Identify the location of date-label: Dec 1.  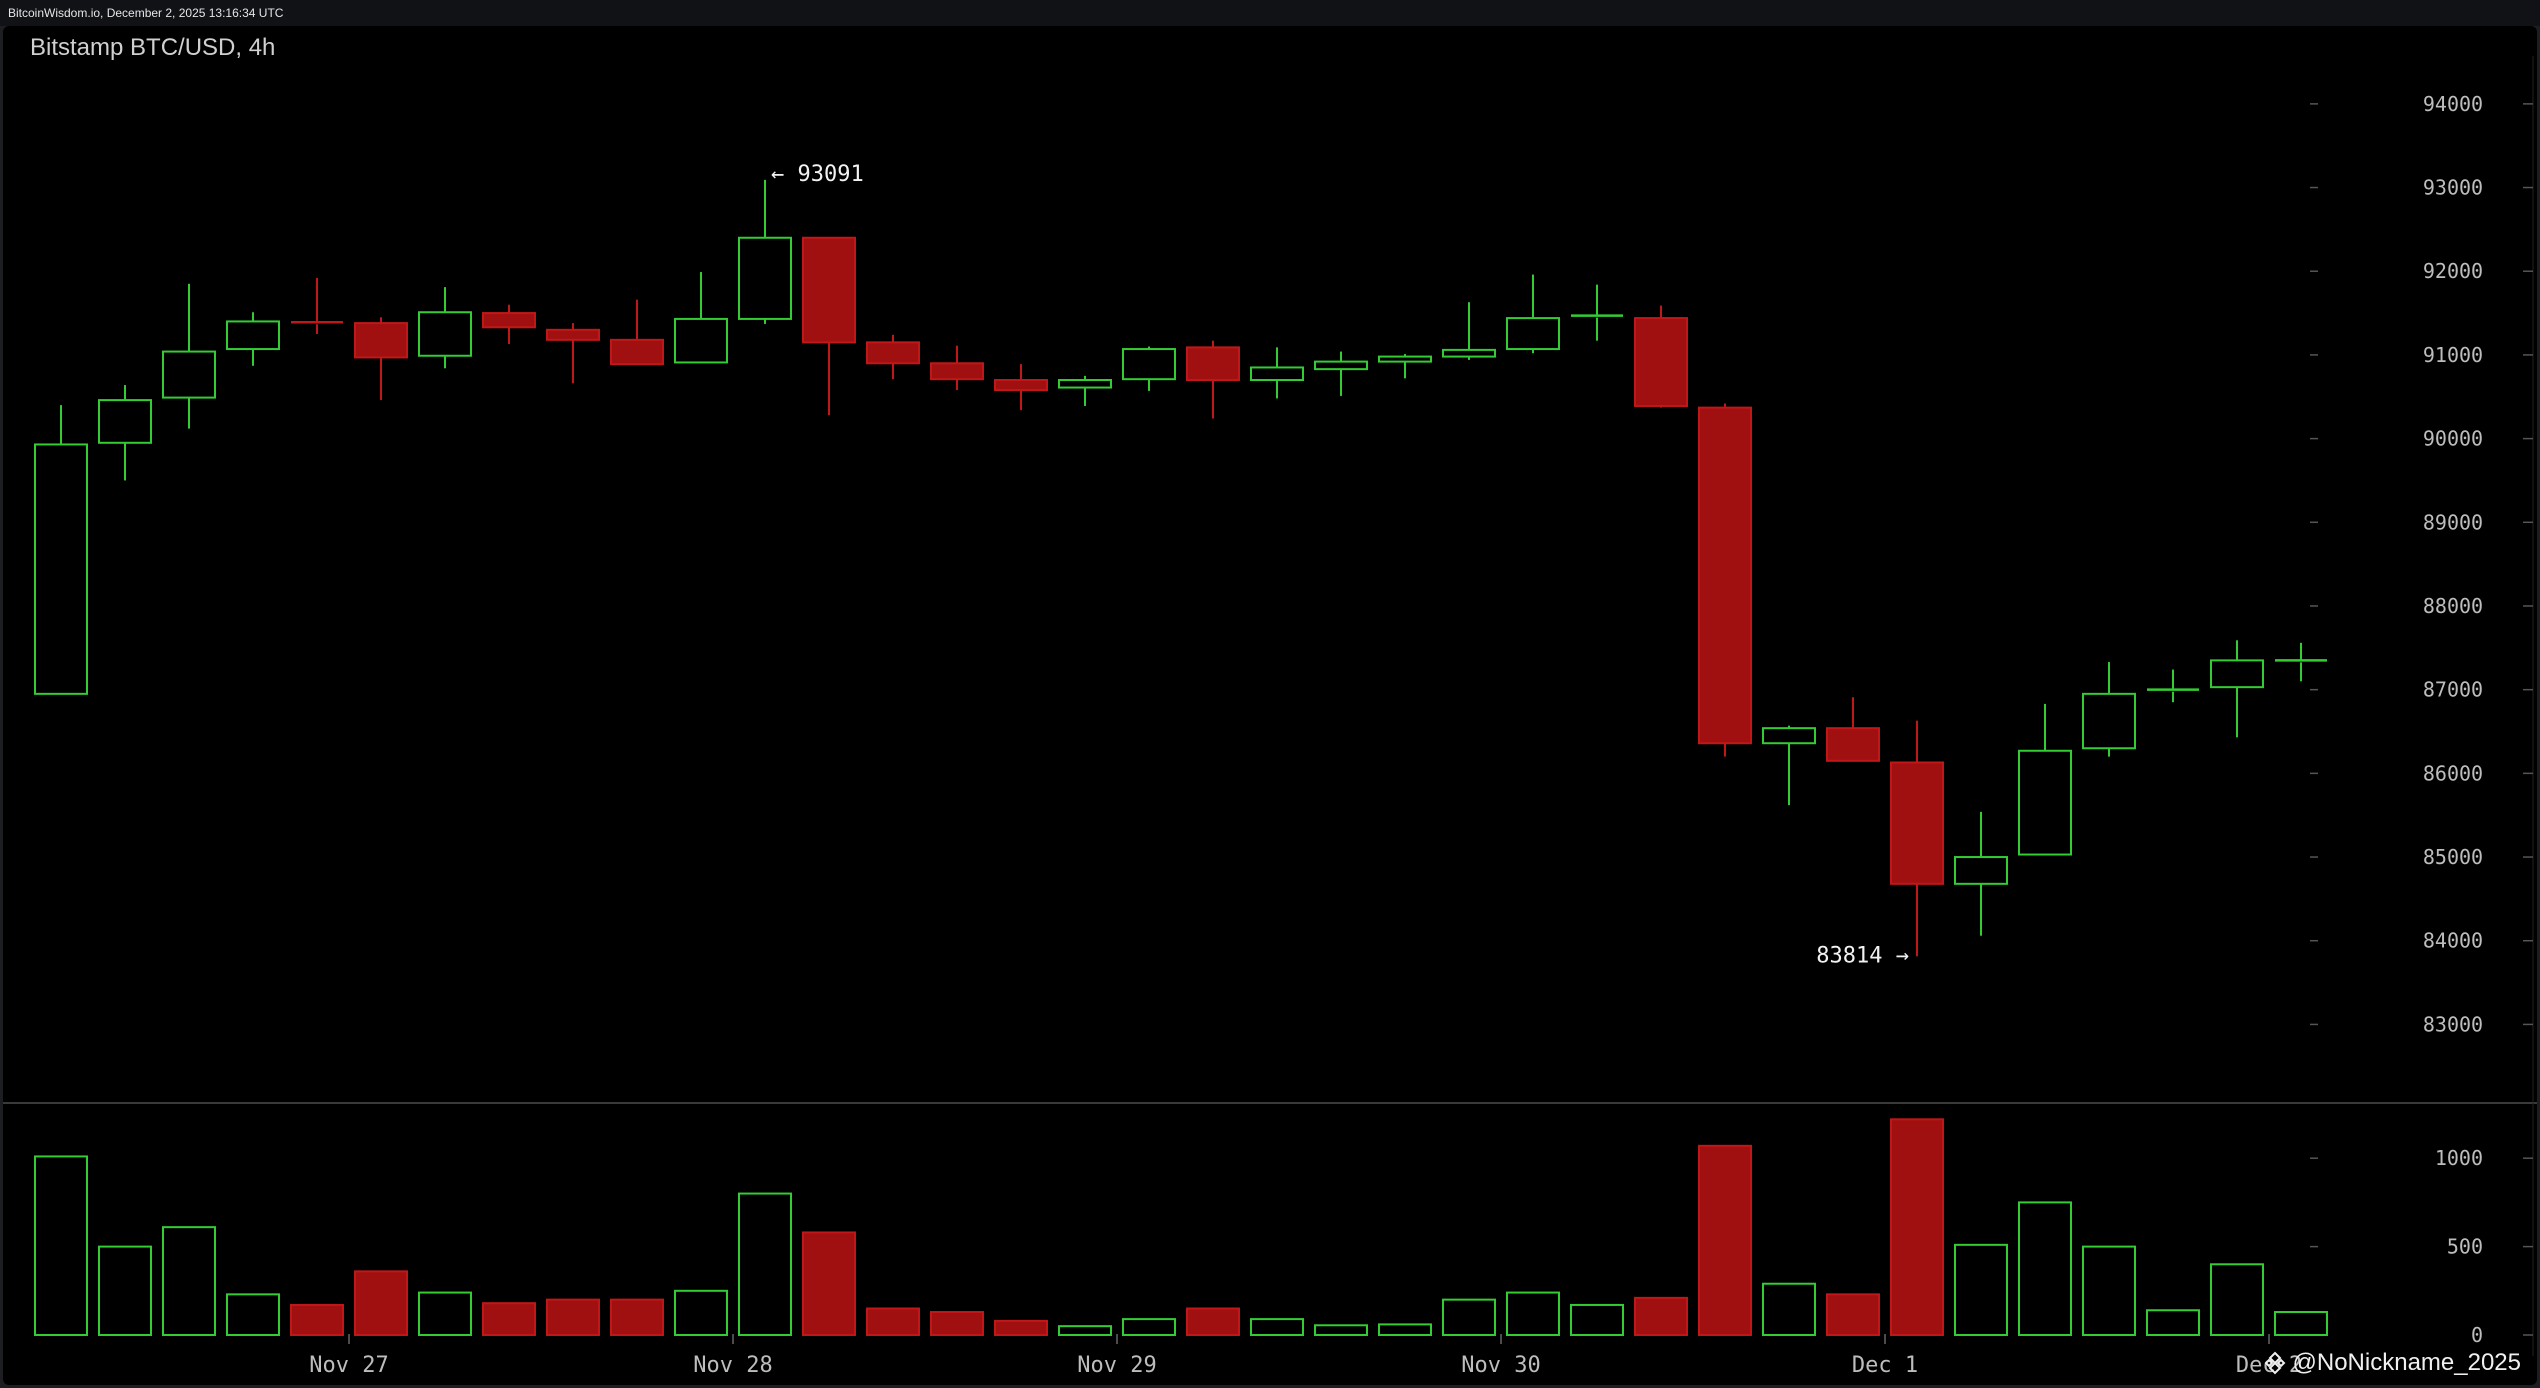
(1885, 1365).